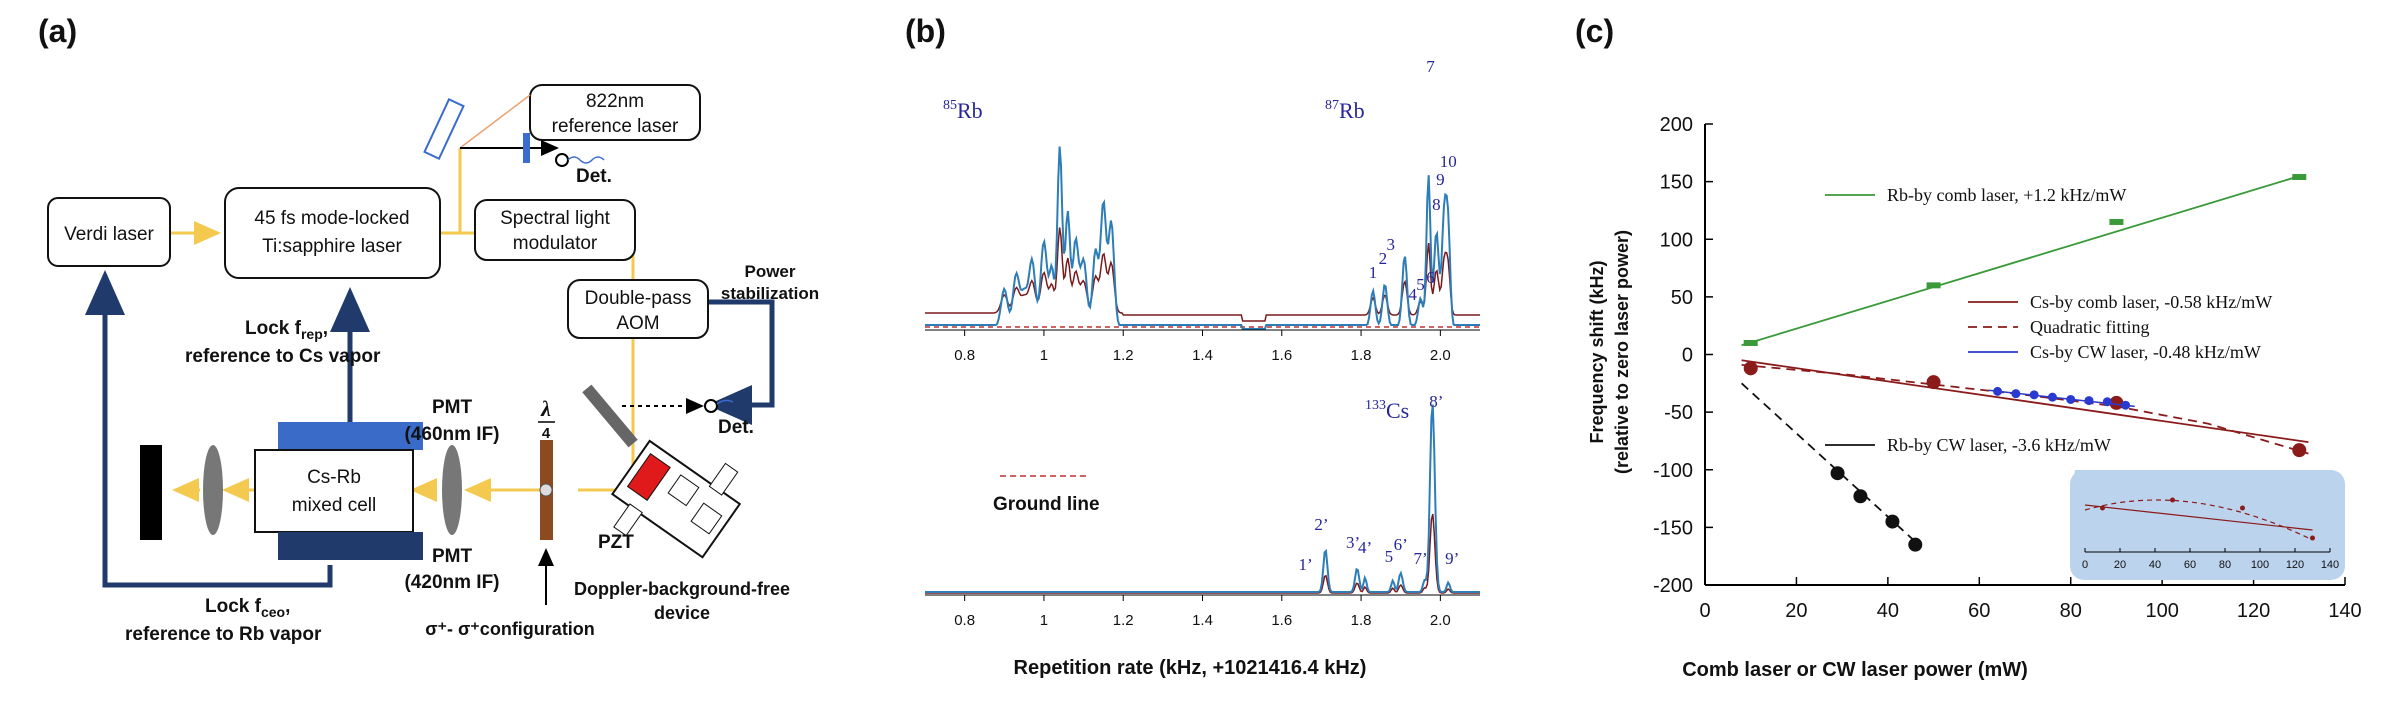 The width and height of the screenshot is (2400, 723). I want to click on ground-line-legend-text: Ground line, so click(1046, 504).